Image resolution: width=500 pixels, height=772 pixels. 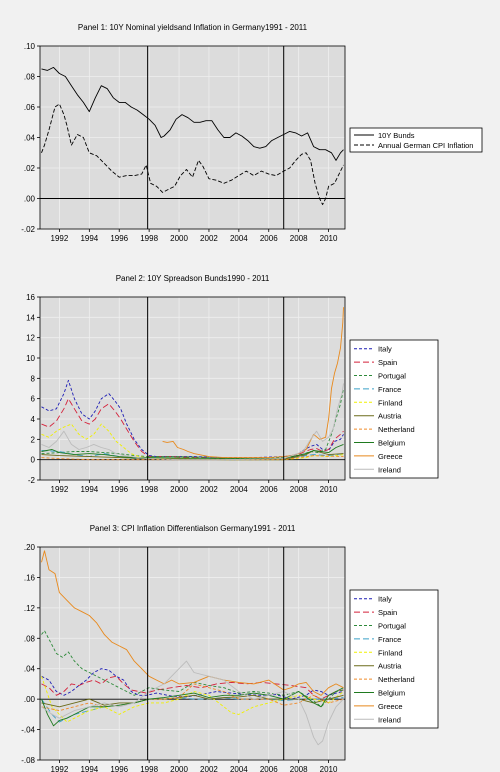 What do you see at coordinates (192, 710) in the screenshot?
I see `series-line-france` at bounding box center [192, 710].